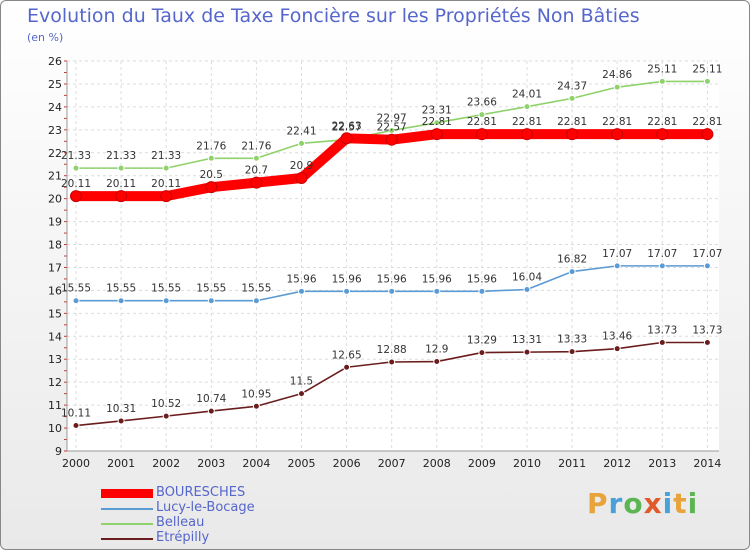  Describe the element at coordinates (205, 507) in the screenshot. I see `legend-label-lucy-le-bocage: Lucy-le-Bocage` at that location.